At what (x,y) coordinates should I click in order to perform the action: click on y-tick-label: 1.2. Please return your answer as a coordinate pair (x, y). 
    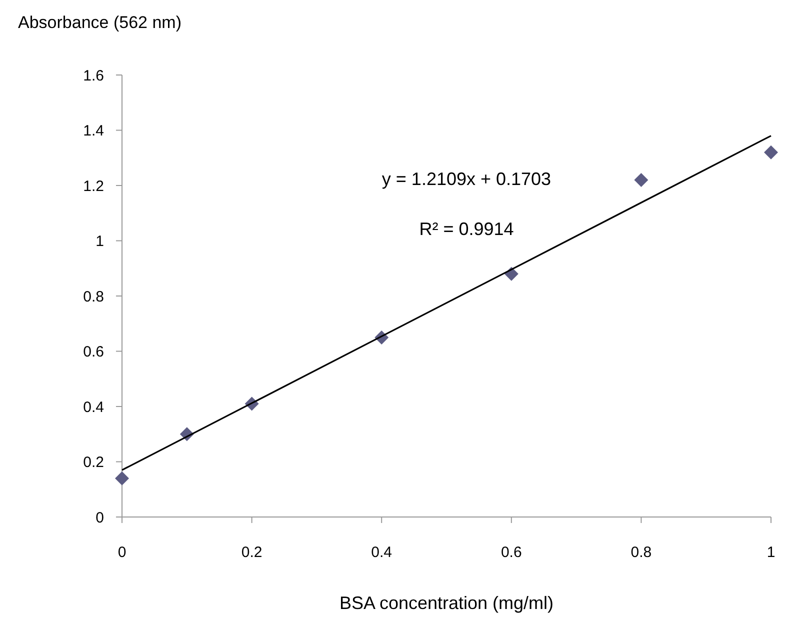
    Looking at the image, I should click on (93, 186).